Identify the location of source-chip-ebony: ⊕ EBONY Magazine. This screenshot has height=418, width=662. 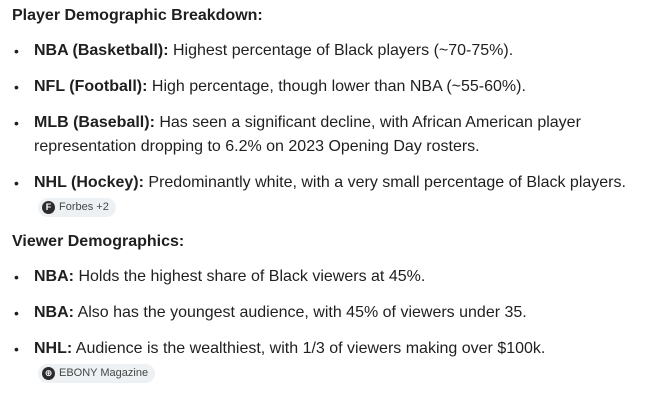
(97, 373).